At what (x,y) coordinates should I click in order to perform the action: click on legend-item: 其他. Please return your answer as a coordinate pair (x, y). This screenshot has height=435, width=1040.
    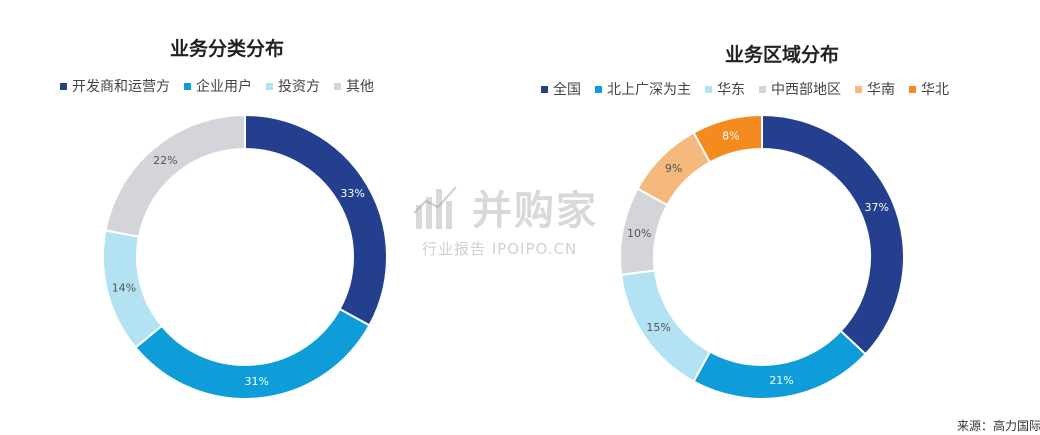
    Looking at the image, I should click on (354, 86).